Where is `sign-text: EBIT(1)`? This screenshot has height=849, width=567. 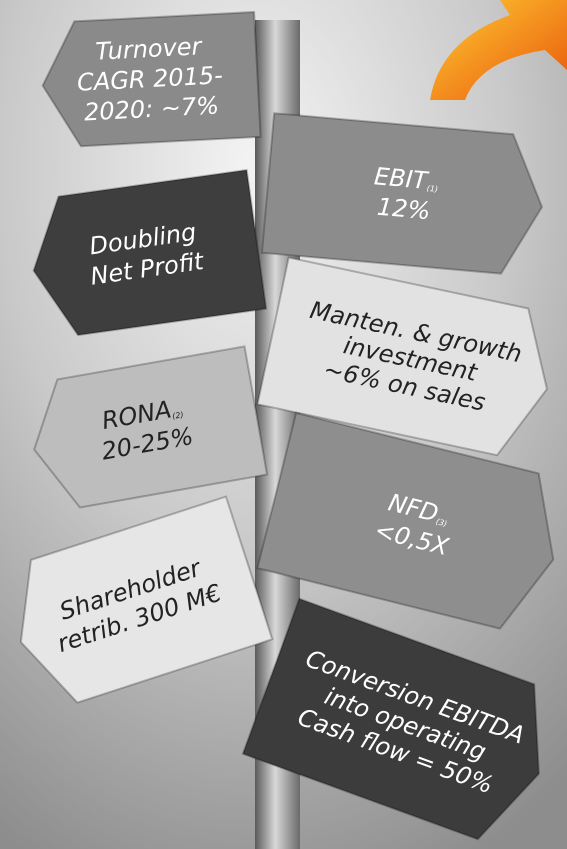
sign-text: EBIT(1) is located at coordinates (406, 179).